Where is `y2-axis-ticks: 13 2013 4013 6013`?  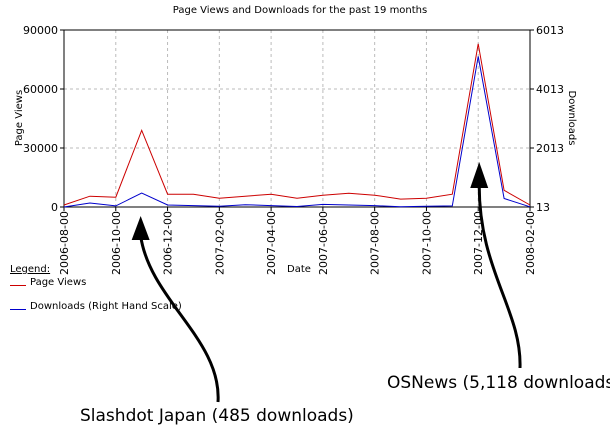 y2-axis-ticks: 13 2013 4013 6013 is located at coordinates (547, 119).